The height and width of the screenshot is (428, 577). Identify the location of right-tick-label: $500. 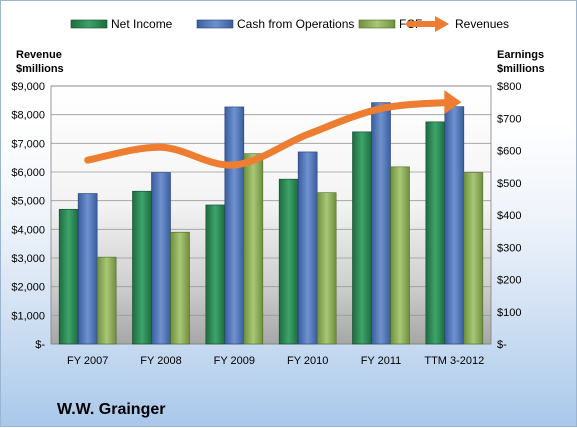
(509, 184).